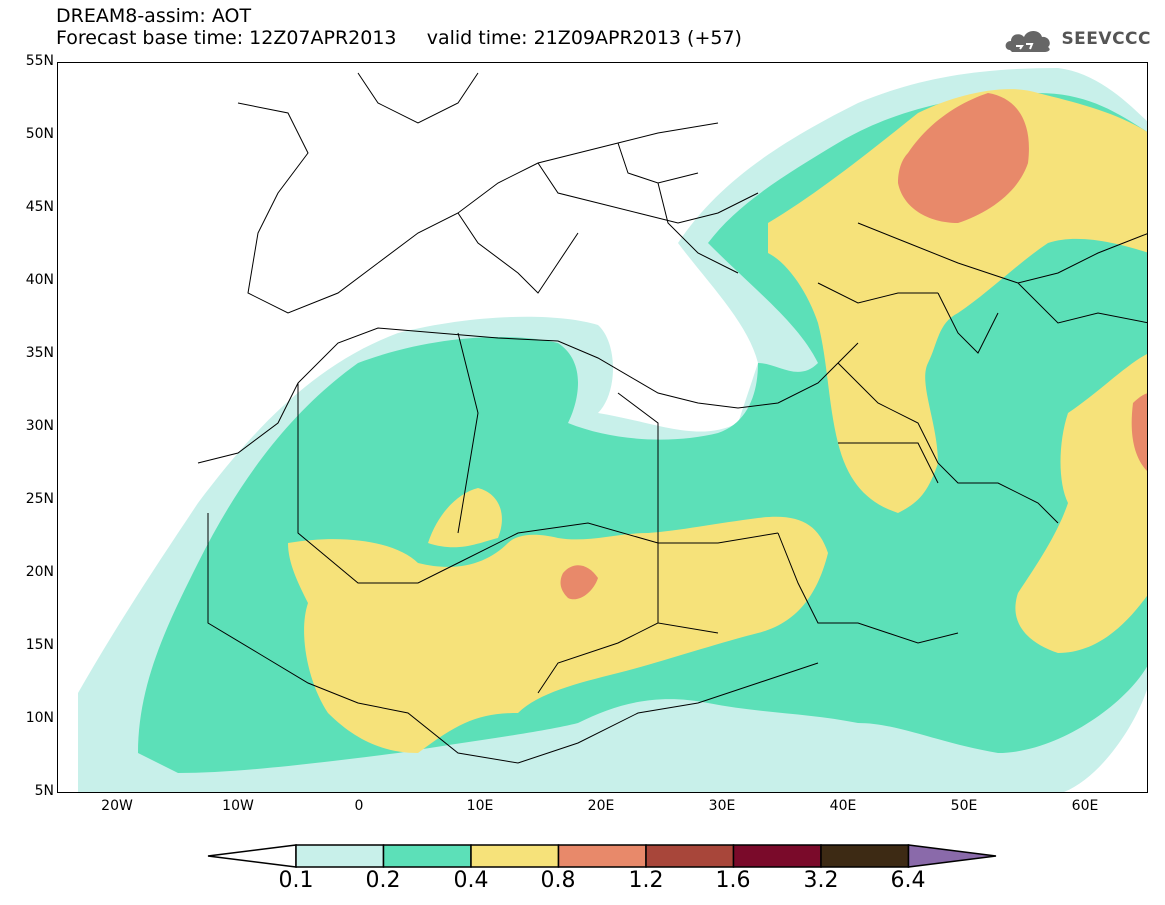 This screenshot has width=1165, height=905. What do you see at coordinates (579, 582) in the screenshot?
I see `aot-region-0.8-chad` at bounding box center [579, 582].